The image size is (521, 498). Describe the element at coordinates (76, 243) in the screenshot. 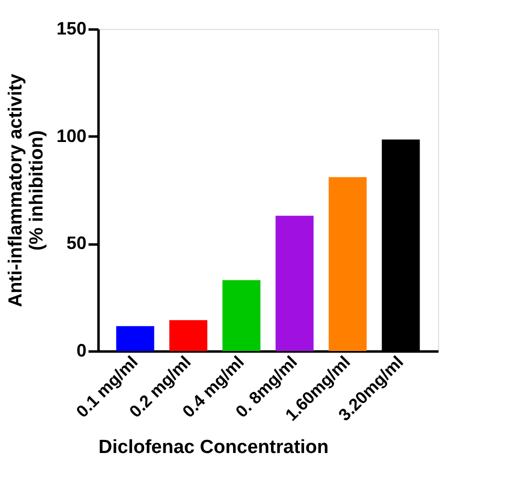

I see `y-tick-label: 50` at that location.